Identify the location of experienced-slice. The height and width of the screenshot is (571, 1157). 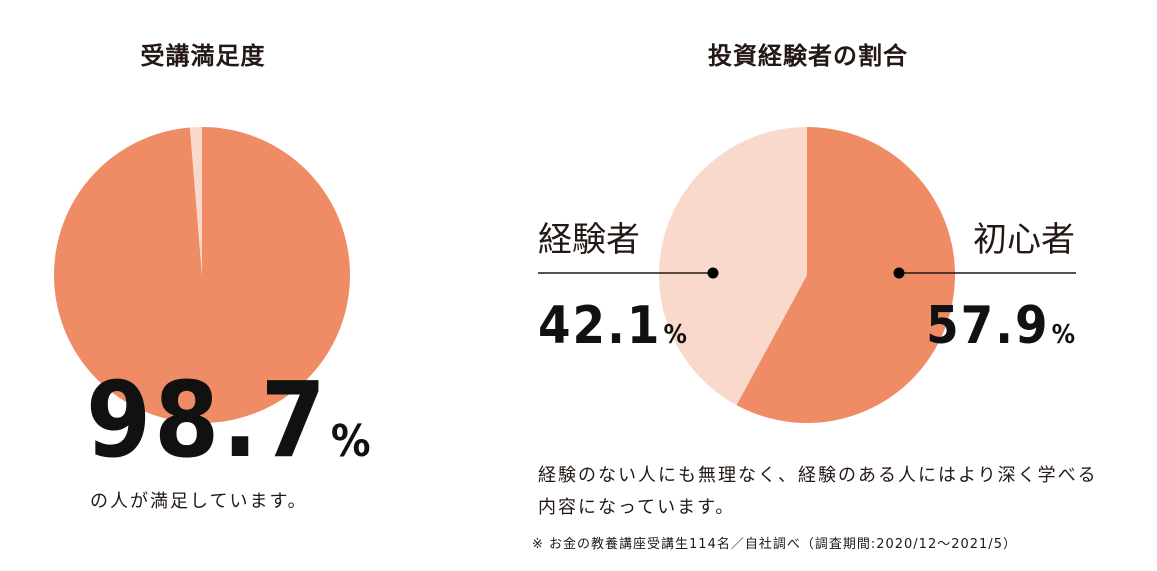
(732, 266).